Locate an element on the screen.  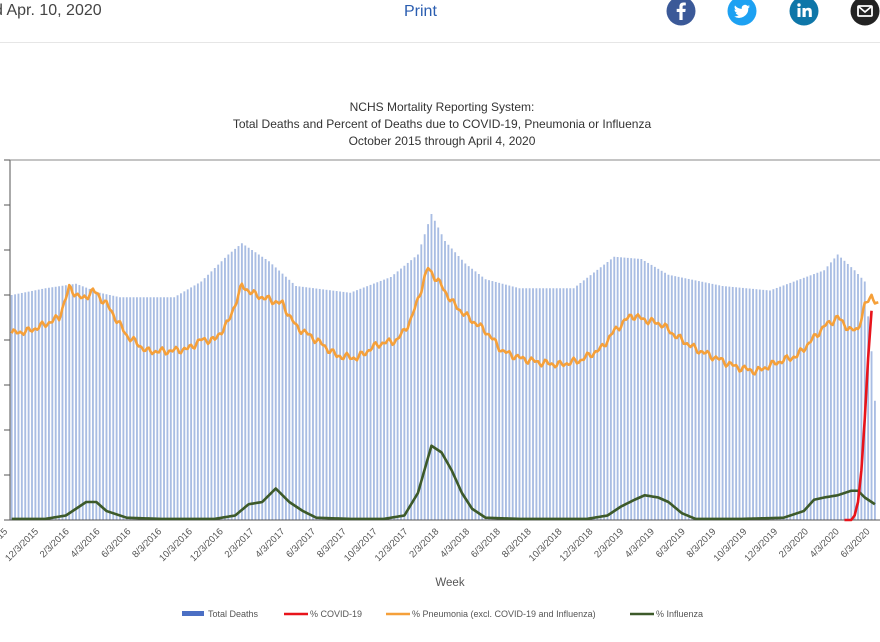
x-tick-label: 12/3/2018 is located at coordinates (577, 545).